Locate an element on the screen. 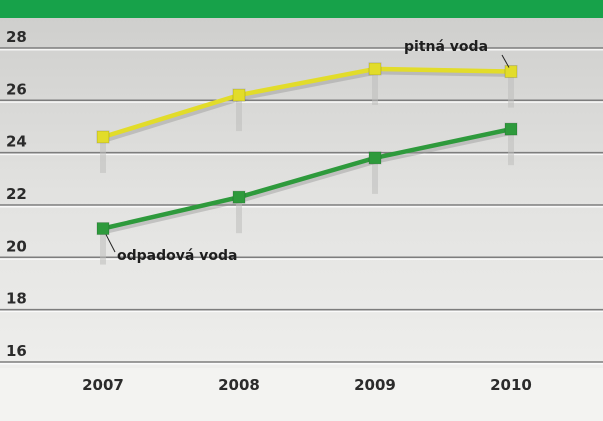 This screenshot has height=421, width=603. x-tick-label: 2009 is located at coordinates (375, 385).